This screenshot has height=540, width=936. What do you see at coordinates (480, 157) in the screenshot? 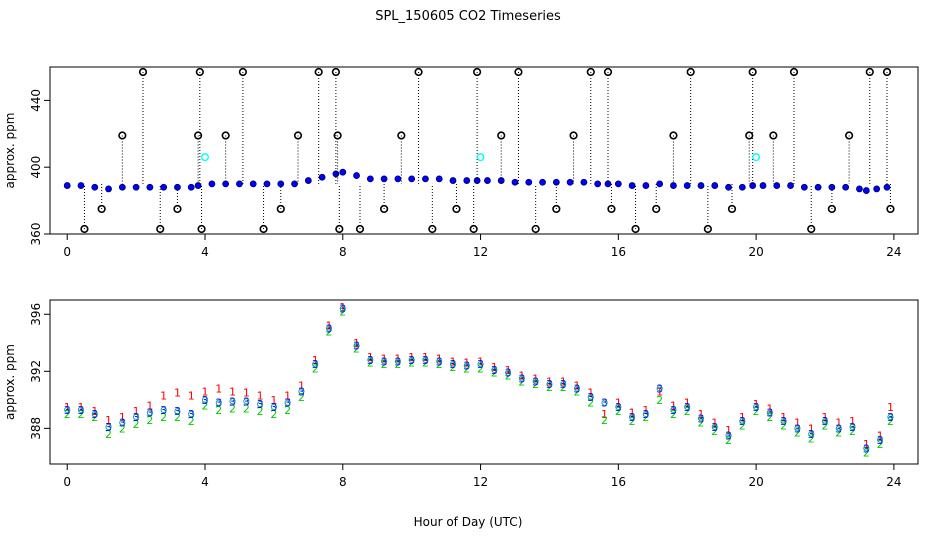
I see `series-circle-cyan` at bounding box center [480, 157].